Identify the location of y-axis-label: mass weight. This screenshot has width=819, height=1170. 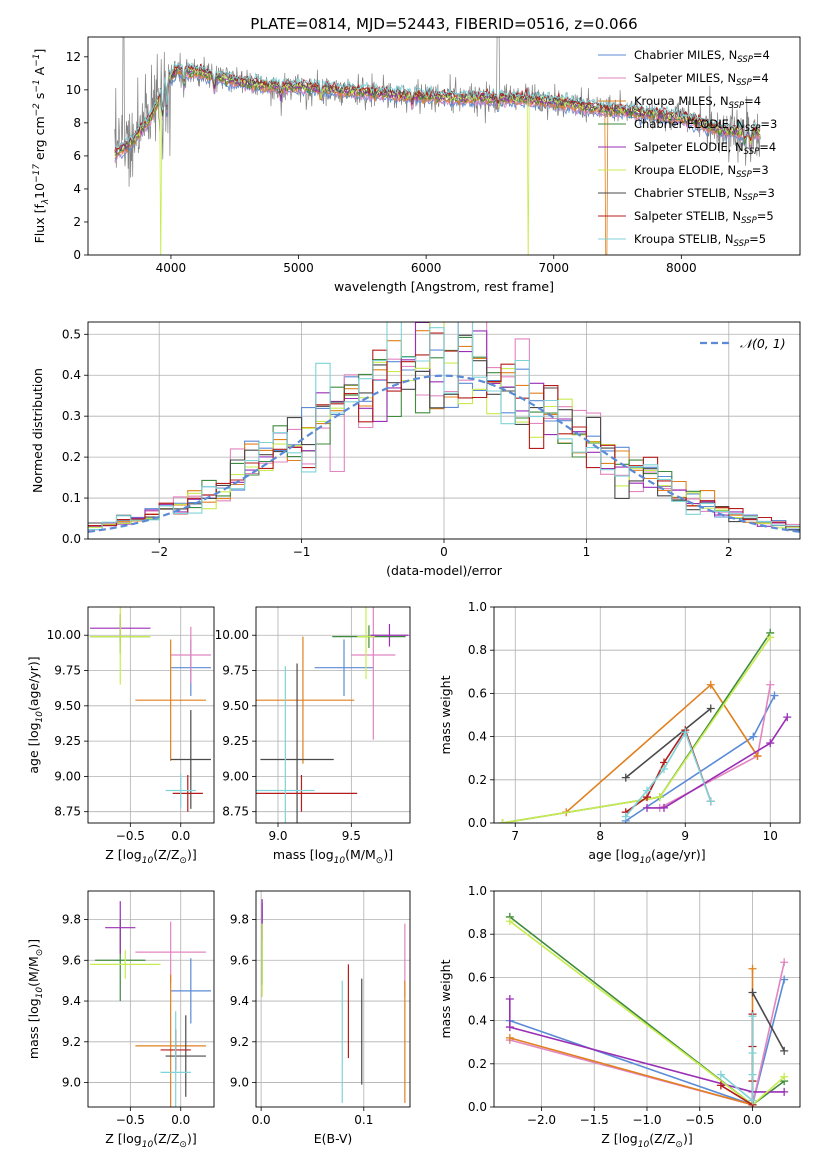
(445, 998).